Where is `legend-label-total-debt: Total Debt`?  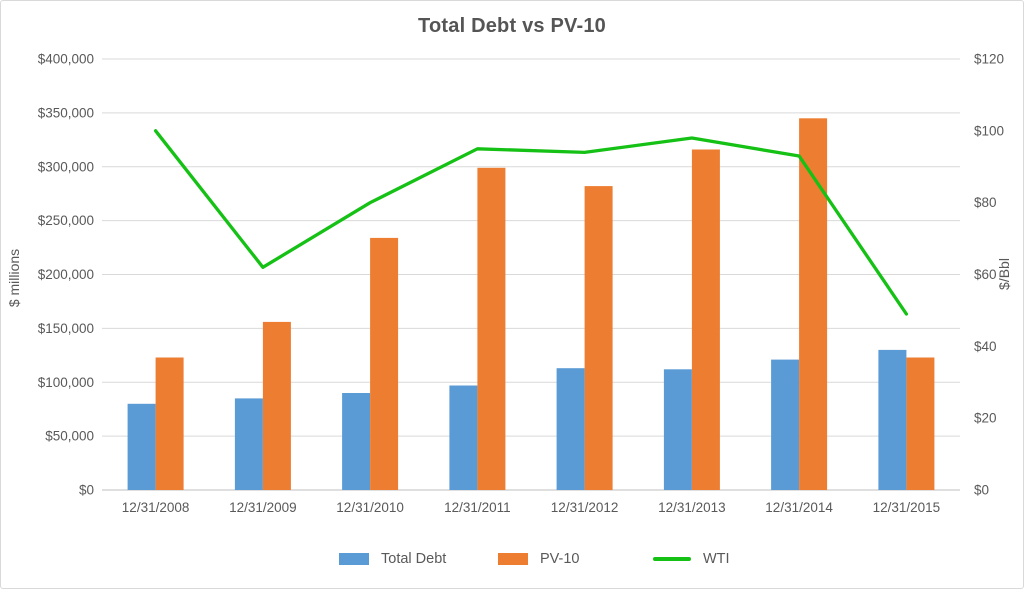 legend-label-total-debt: Total Debt is located at coordinates (414, 559).